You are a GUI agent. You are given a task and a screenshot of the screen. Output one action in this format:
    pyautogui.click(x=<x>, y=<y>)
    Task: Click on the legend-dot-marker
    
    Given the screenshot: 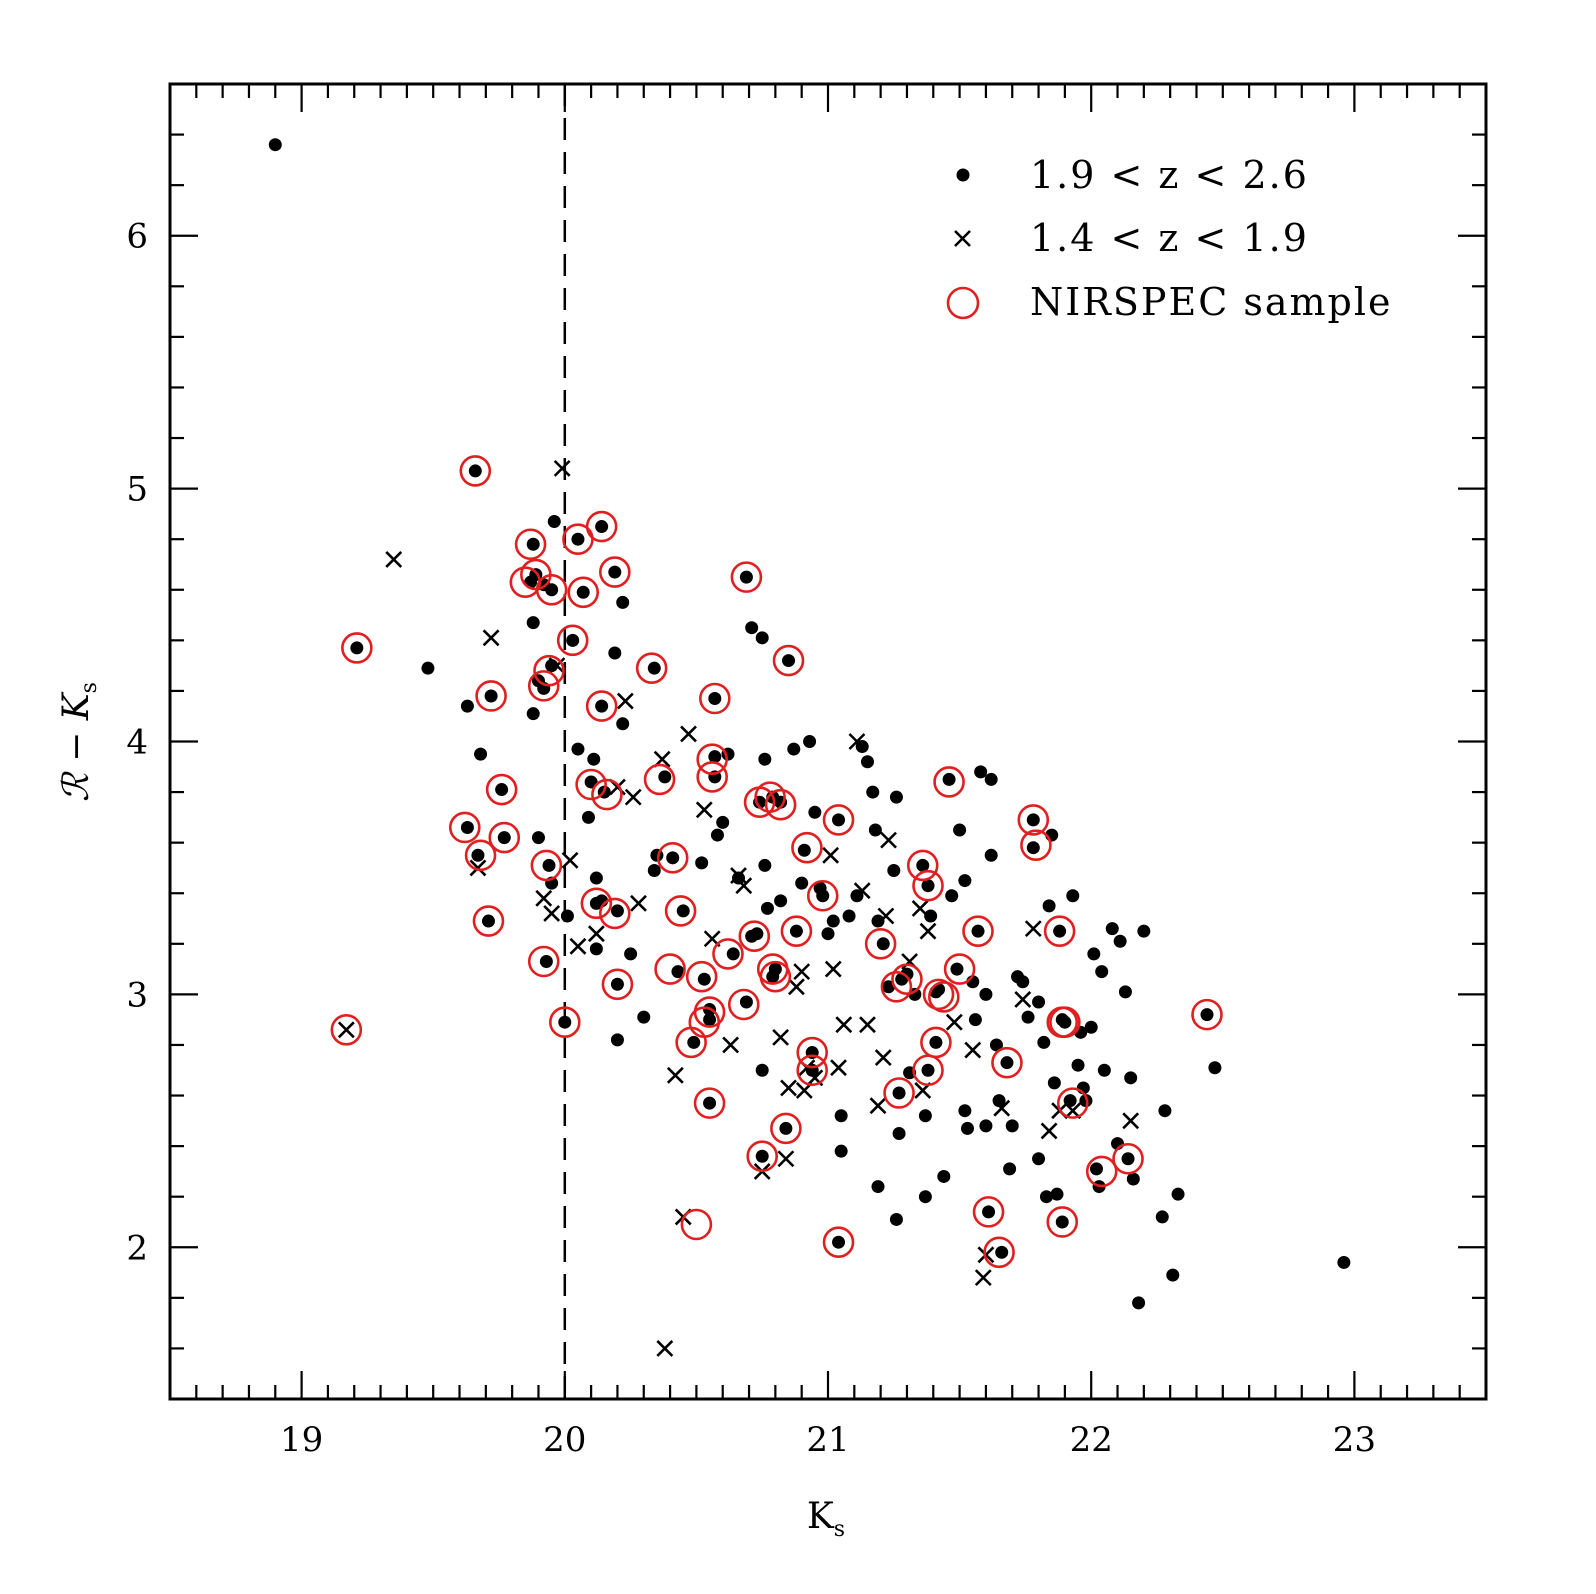 What is the action you would take?
    pyautogui.click(x=963, y=175)
    